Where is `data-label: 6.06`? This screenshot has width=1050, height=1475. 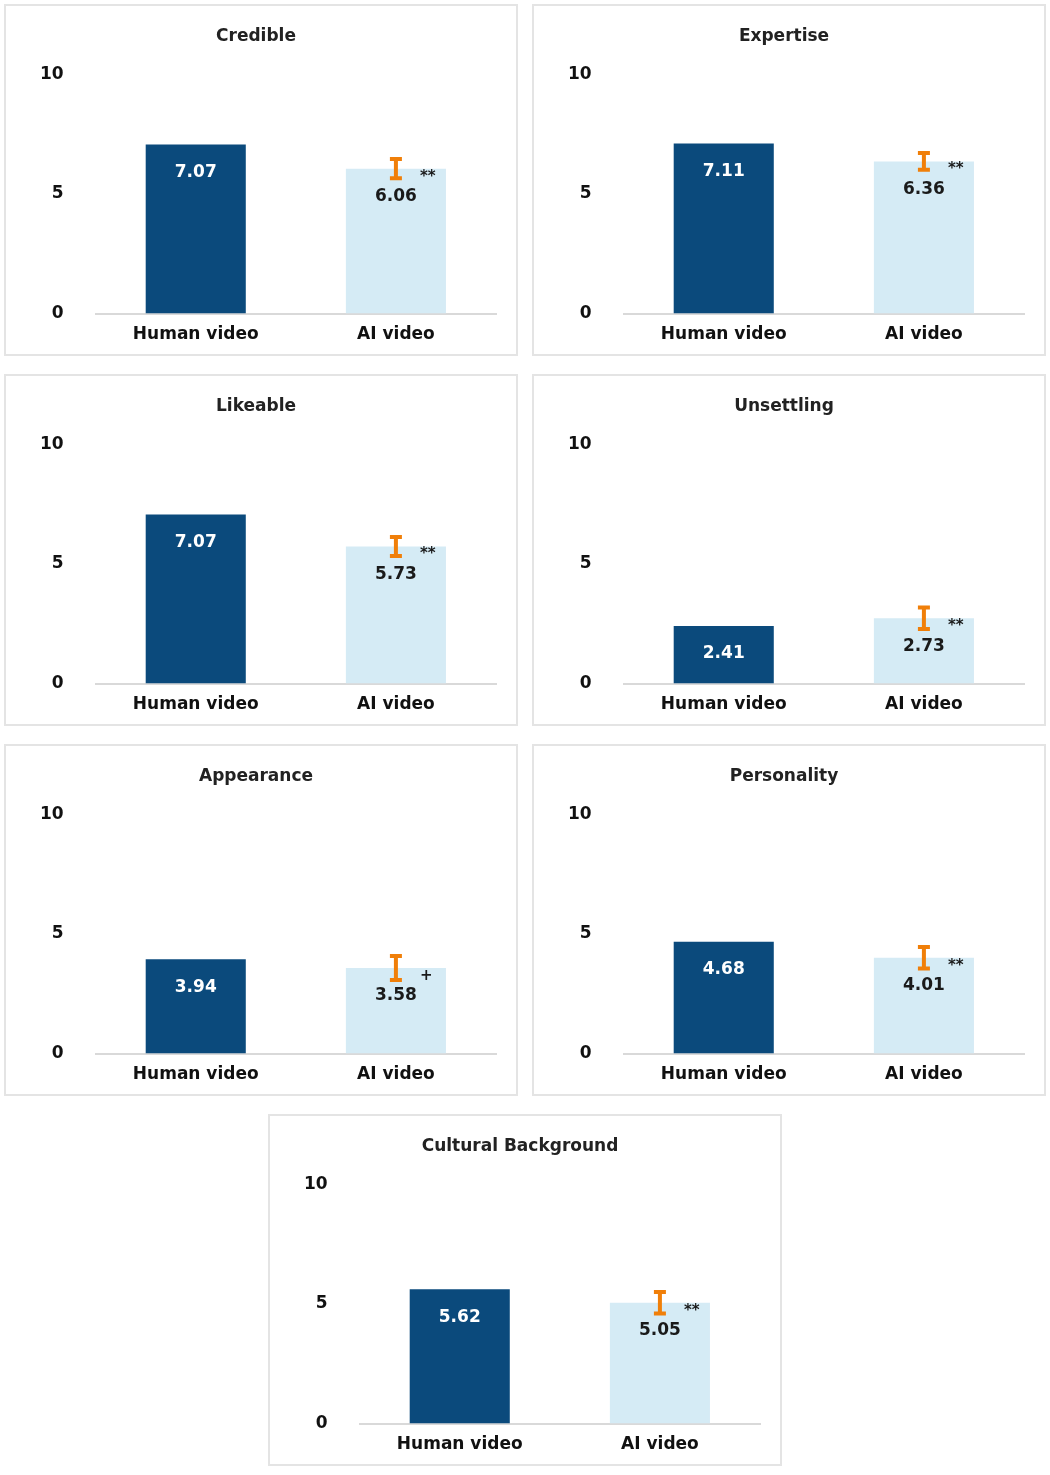
data-label: 6.06 is located at coordinates (395, 195).